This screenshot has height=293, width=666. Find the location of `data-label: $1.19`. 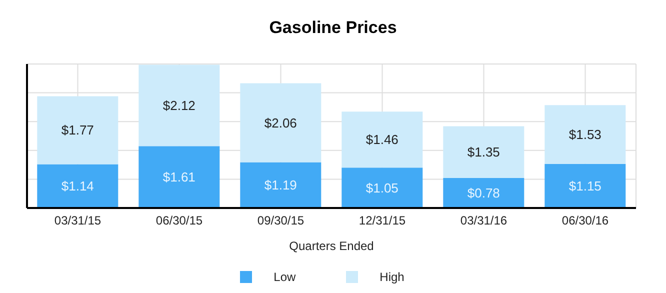

data-label: $1.19 is located at coordinates (280, 185).